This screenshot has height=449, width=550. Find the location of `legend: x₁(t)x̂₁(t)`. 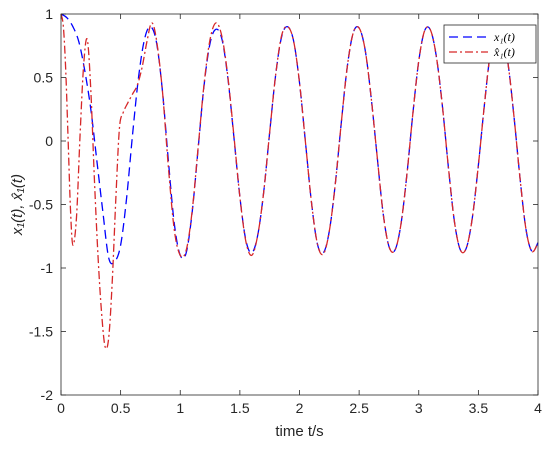

legend: x₁(t)x̂₁(t) is located at coordinates (490, 44).